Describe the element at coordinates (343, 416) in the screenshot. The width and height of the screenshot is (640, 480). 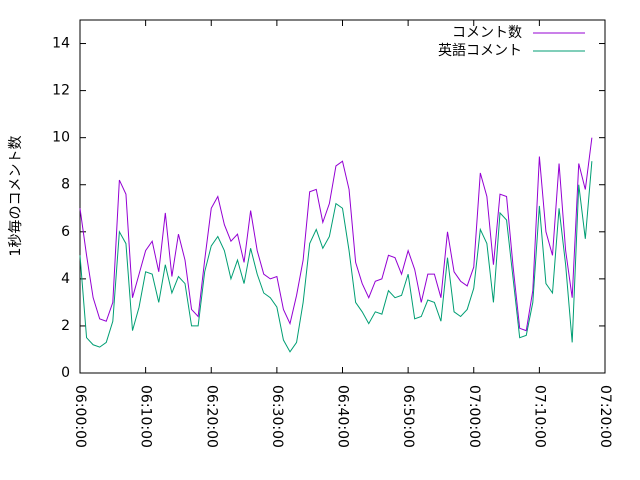
I see `x-tick-label: 06:40:00` at that location.